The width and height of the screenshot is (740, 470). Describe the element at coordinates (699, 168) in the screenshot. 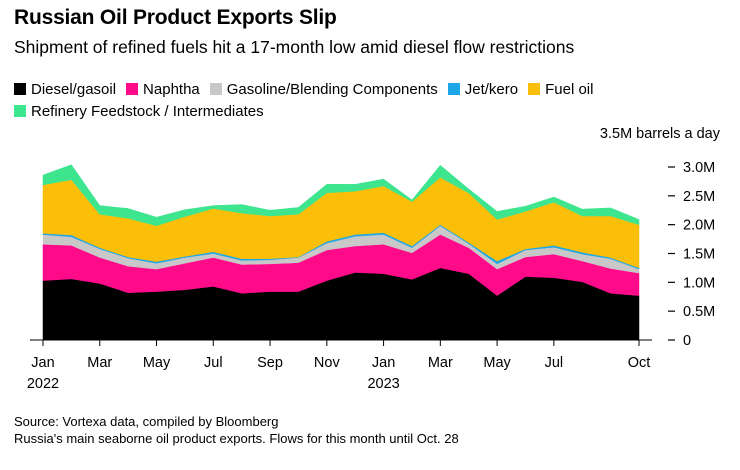

I see `y-tick-label: 3.0M` at that location.